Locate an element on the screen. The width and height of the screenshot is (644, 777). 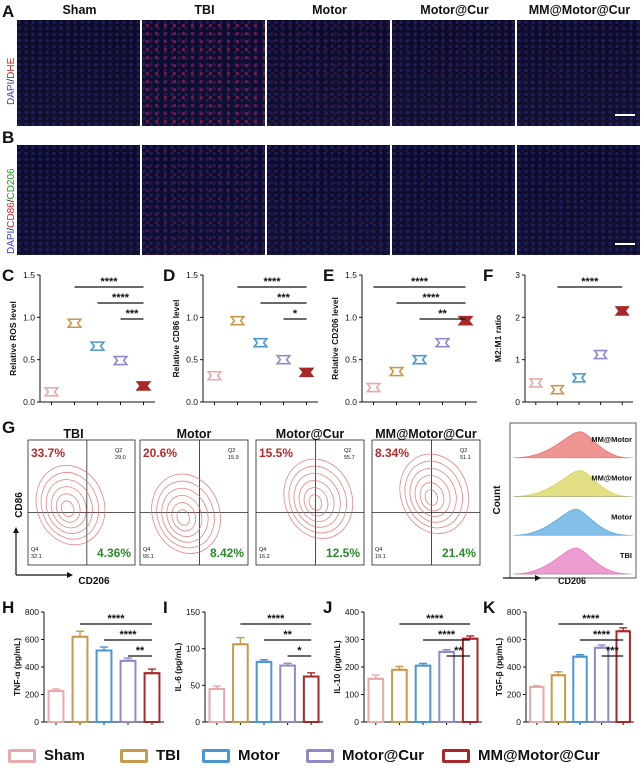
y-axis-label: Relative CD86 level is located at coordinates (176, 339).